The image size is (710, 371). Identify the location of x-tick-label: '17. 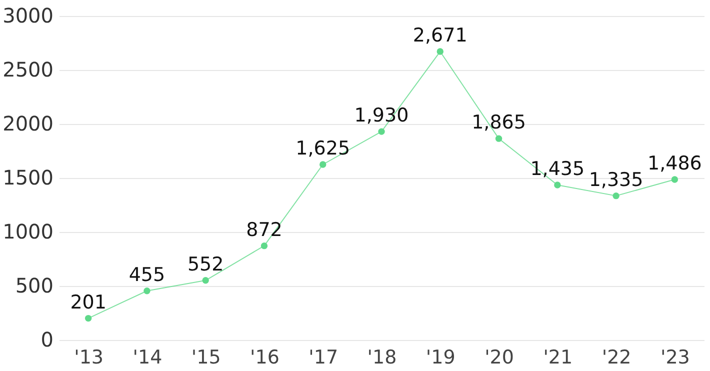
(323, 357).